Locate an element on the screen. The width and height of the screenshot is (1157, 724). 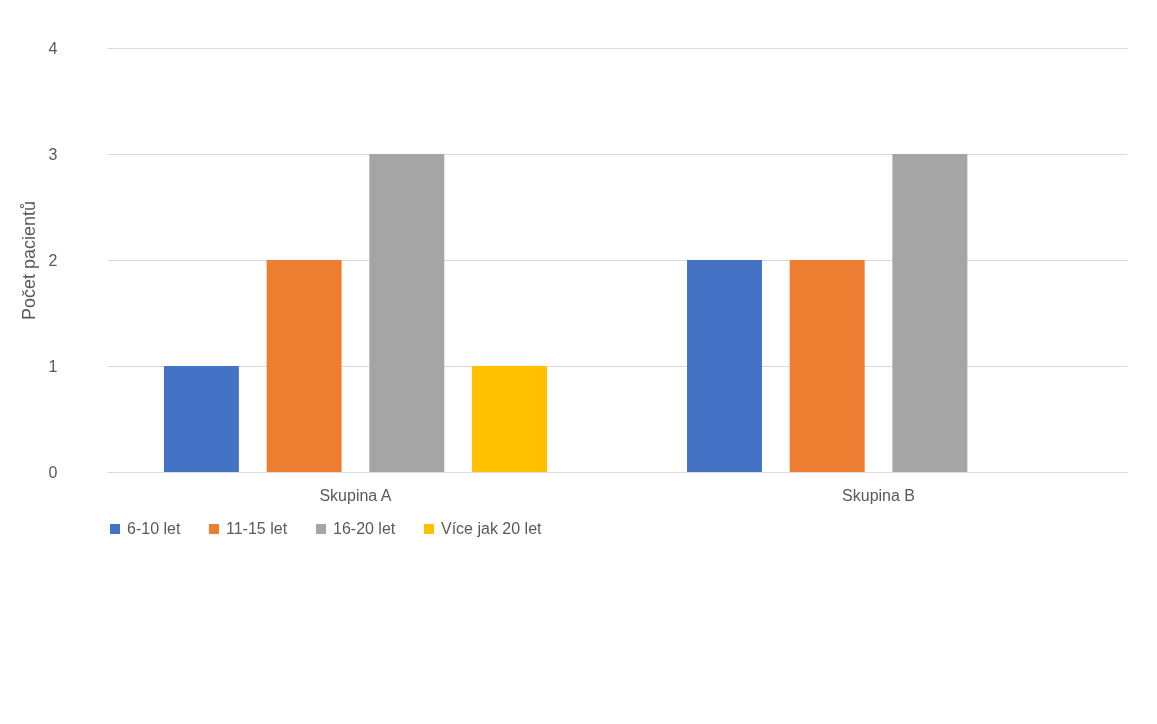
legend-label: 16-20 let is located at coordinates (364, 528).